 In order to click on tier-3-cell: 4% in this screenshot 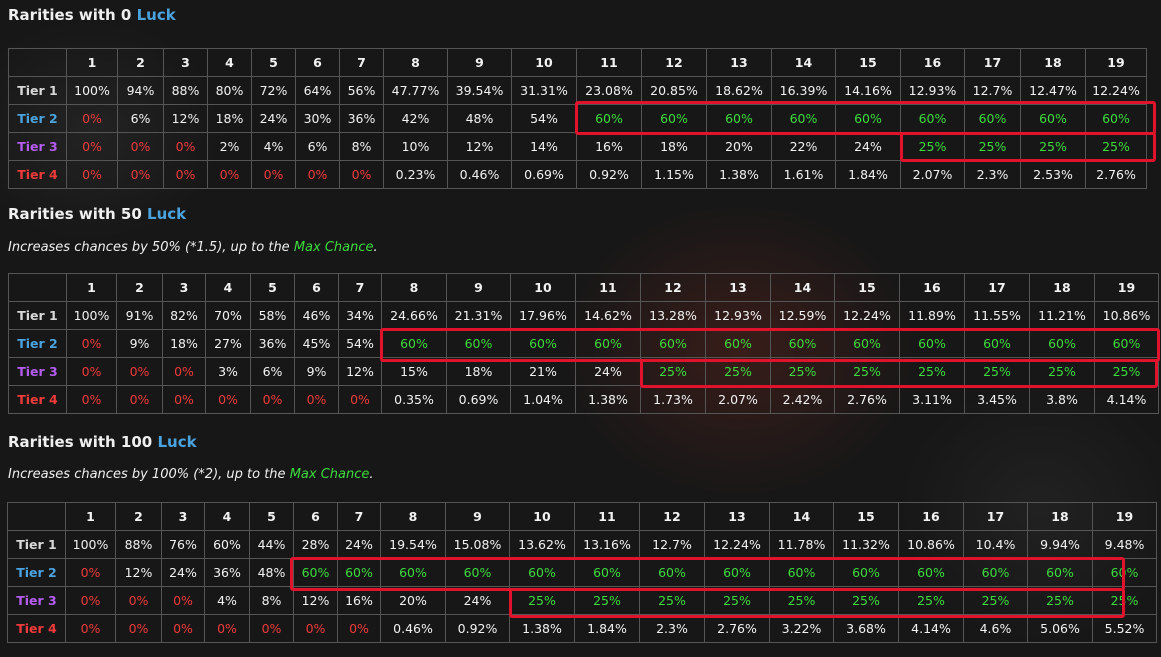, I will do `click(227, 600)`.